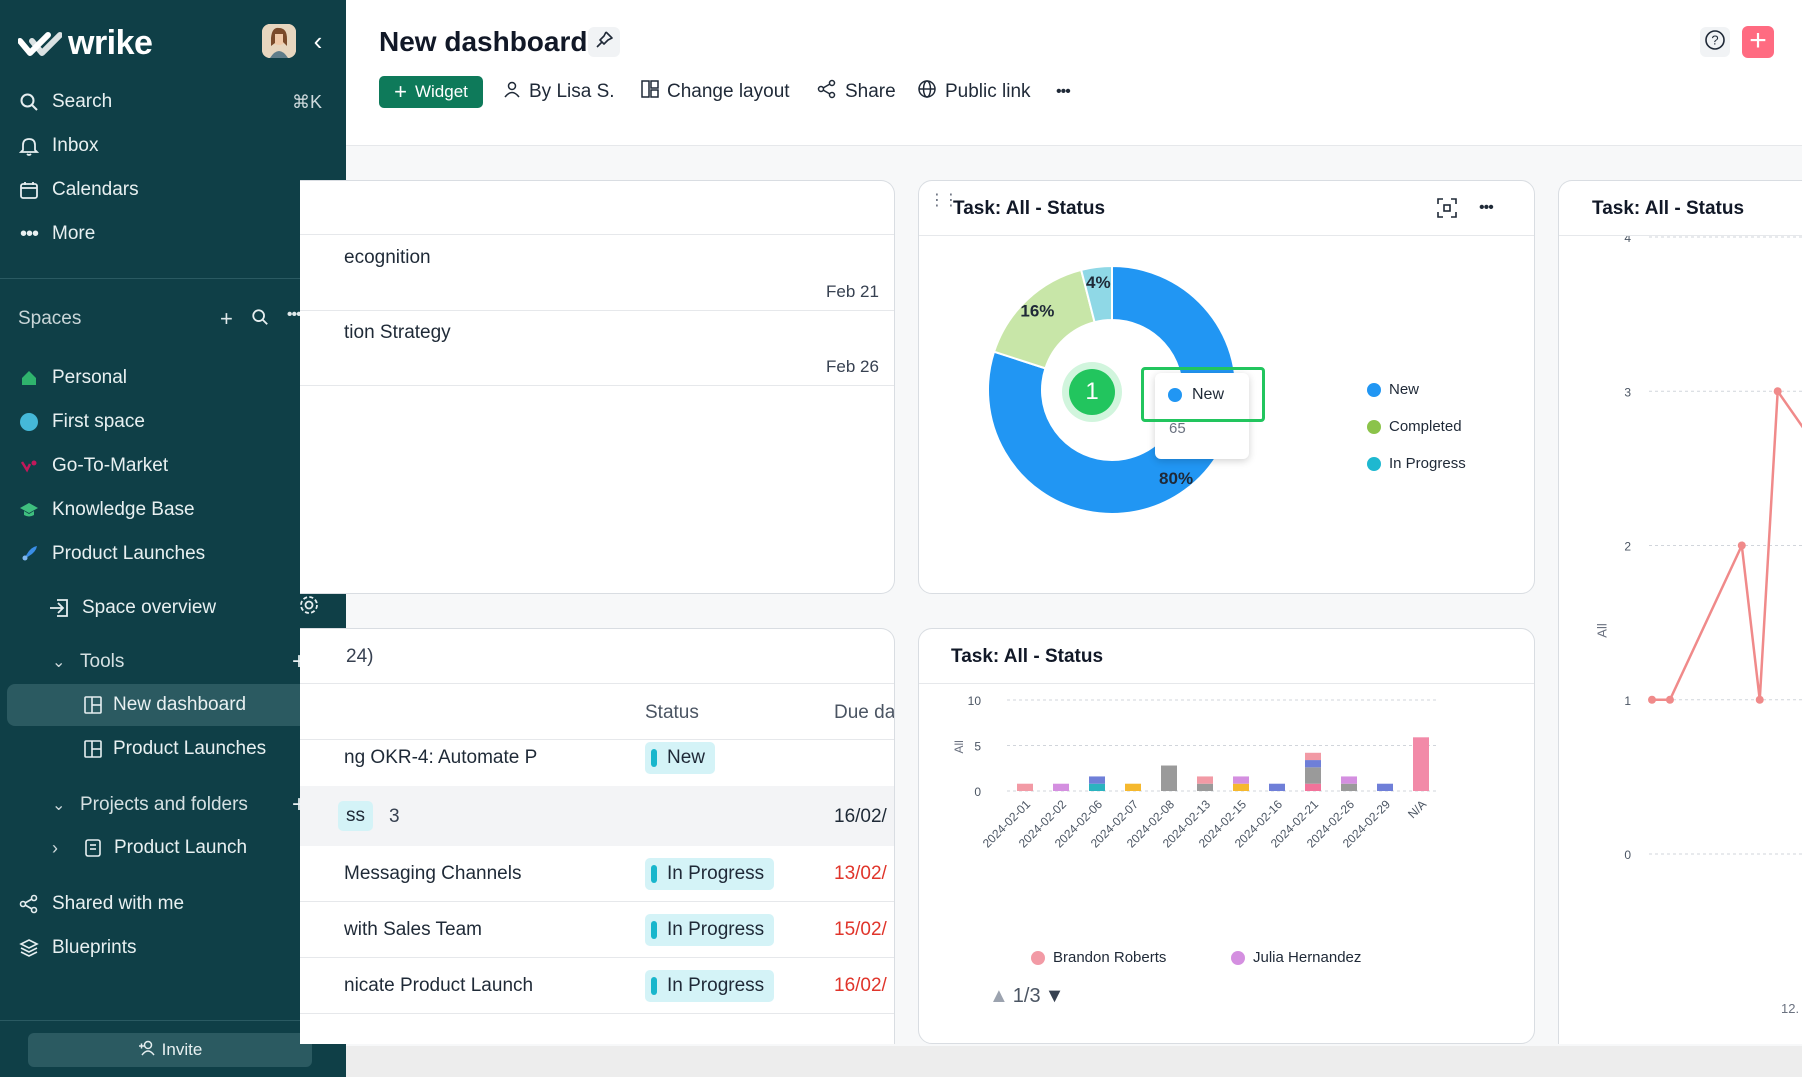 Image resolution: width=1802 pixels, height=1077 pixels. What do you see at coordinates (672, 712) in the screenshot?
I see `column-header-status: Status` at bounding box center [672, 712].